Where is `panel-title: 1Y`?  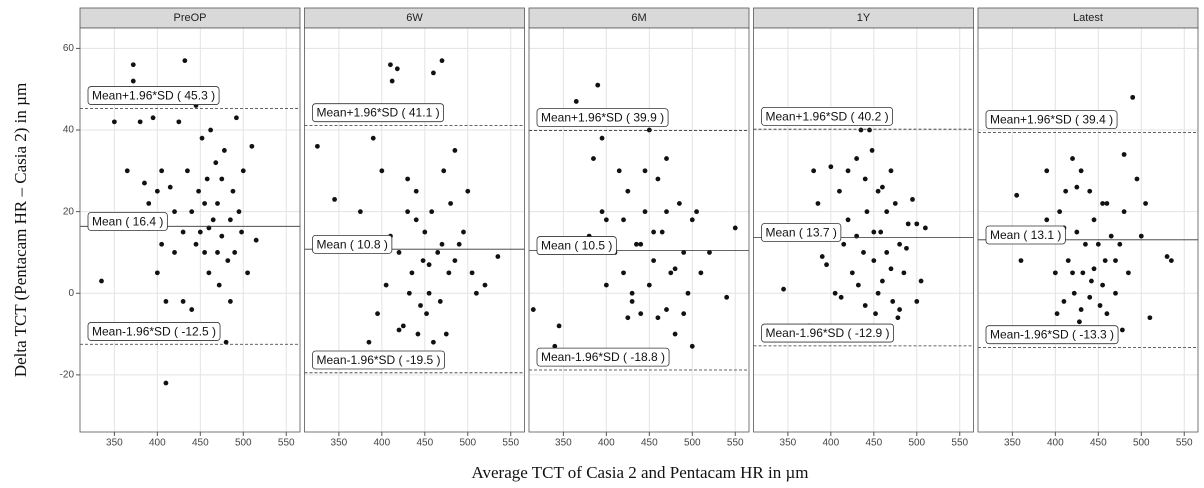
panel-title: 1Y is located at coordinates (864, 18).